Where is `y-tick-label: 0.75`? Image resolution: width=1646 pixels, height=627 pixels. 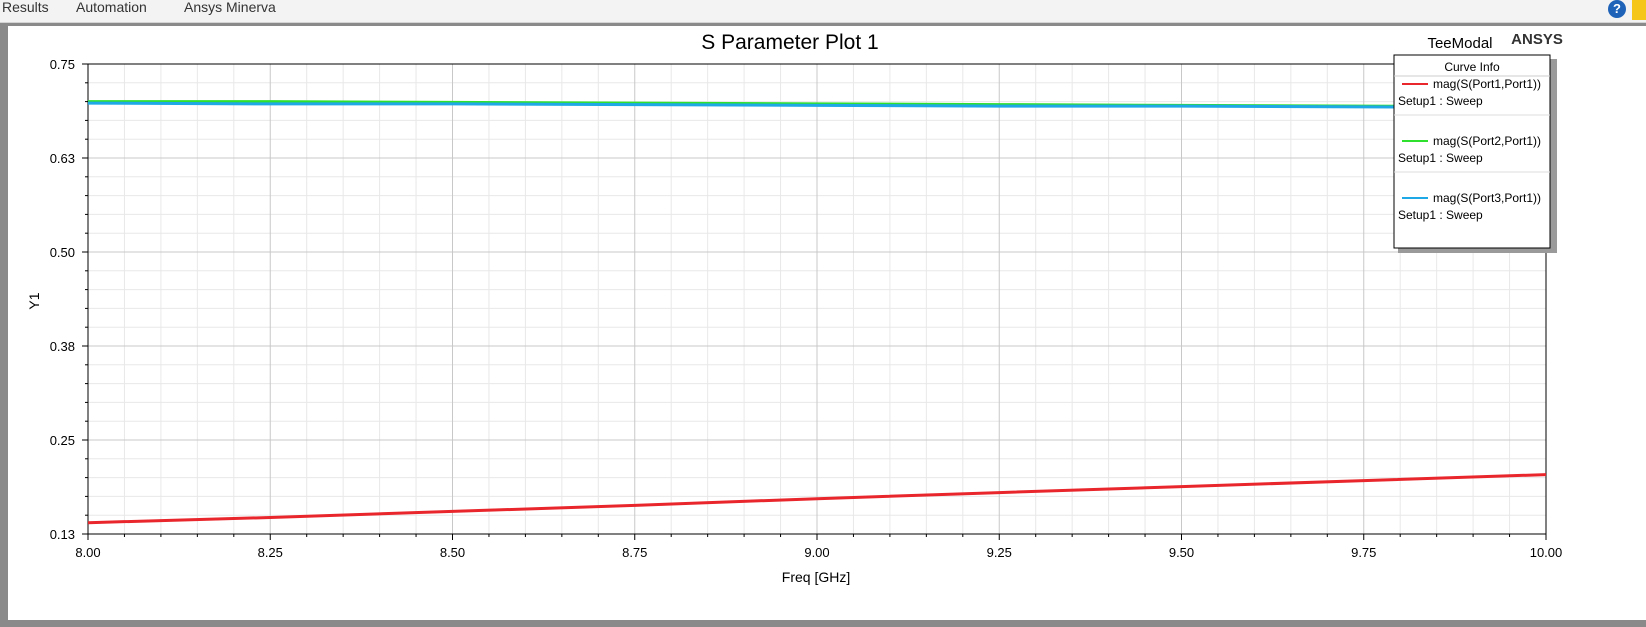
y-tick-label: 0.75 is located at coordinates (62, 64).